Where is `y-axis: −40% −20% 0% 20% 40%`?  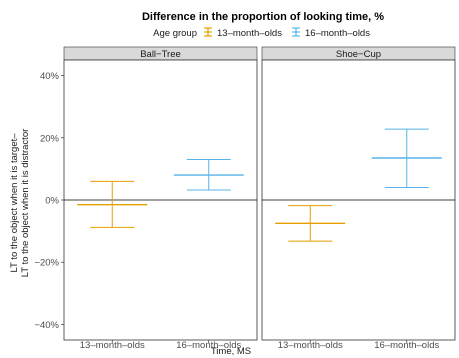
y-axis: −40% −20% 0% 20% 40% is located at coordinates (49, 201).